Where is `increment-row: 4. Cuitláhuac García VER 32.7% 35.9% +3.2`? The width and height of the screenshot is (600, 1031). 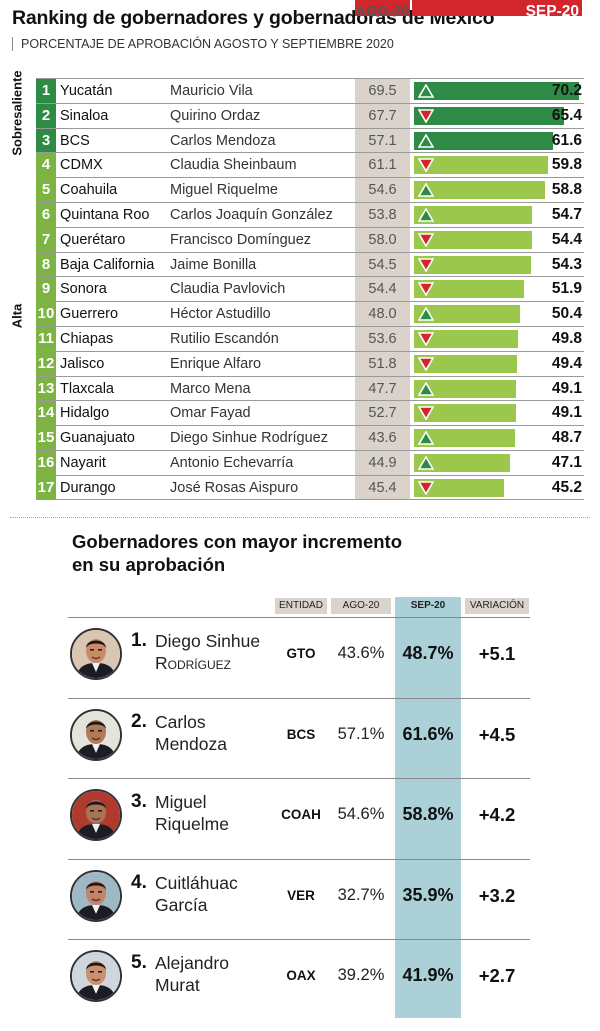 increment-row: 4. Cuitláhuac García VER 32.7% 35.9% +3.2 is located at coordinates (299, 899).